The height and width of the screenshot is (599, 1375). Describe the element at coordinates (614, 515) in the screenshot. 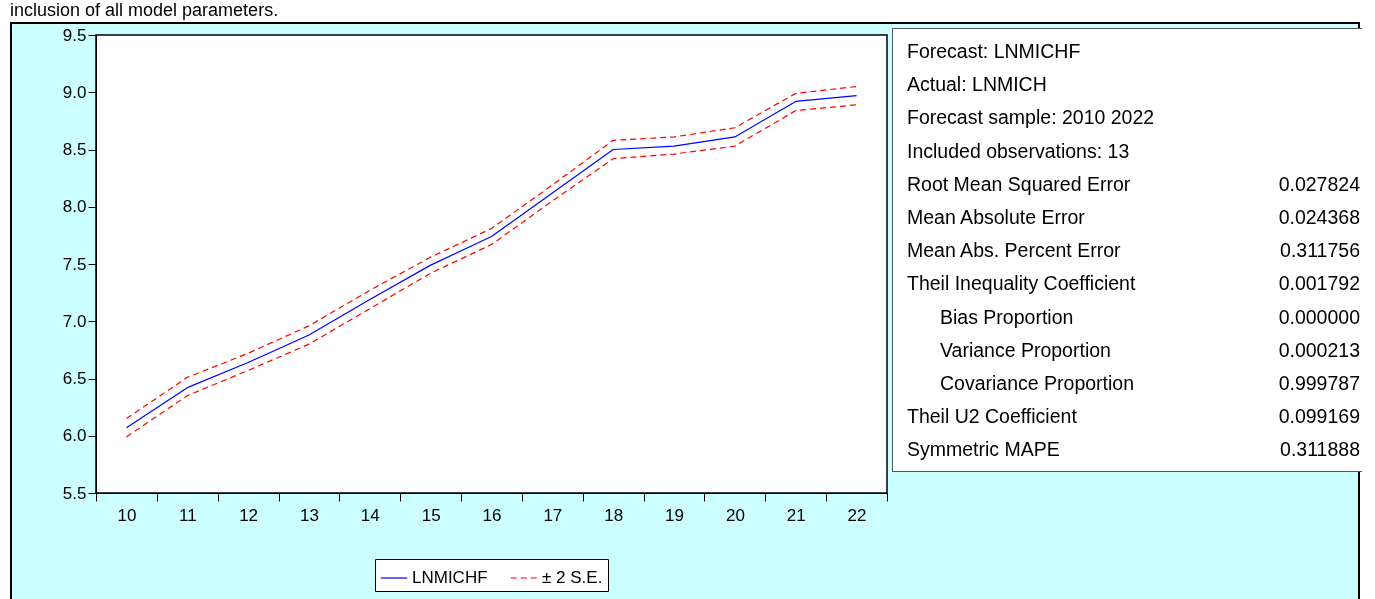

I see `x-tick-label: 18` at that location.